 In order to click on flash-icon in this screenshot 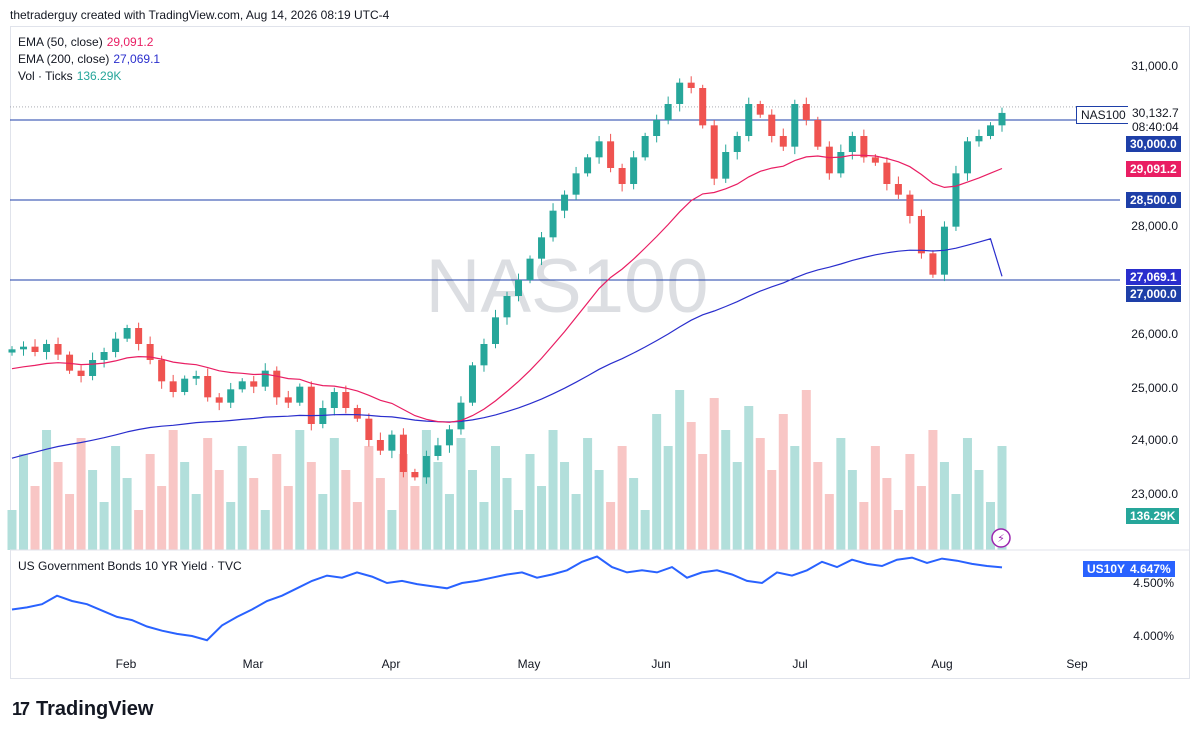, I will do `click(1001, 538)`.